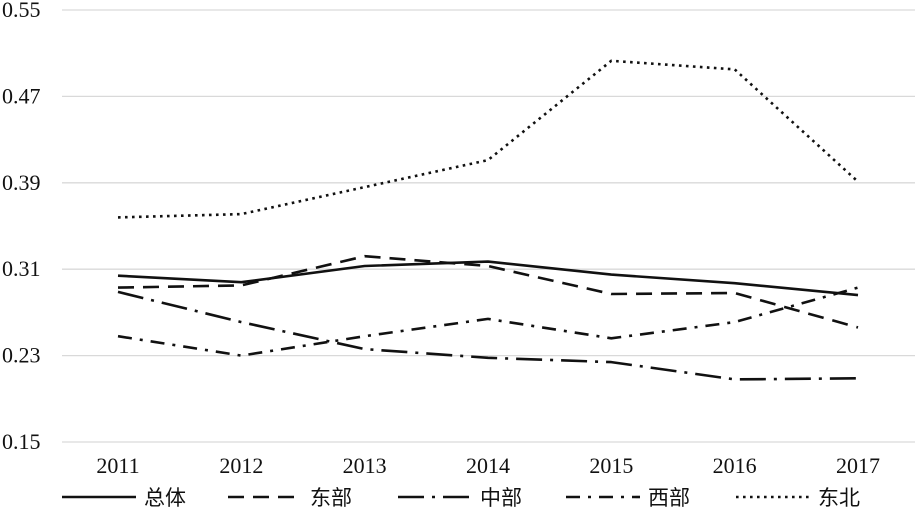  Describe the element at coordinates (858, 465) in the screenshot. I see `x-tick-label: 2017` at that location.